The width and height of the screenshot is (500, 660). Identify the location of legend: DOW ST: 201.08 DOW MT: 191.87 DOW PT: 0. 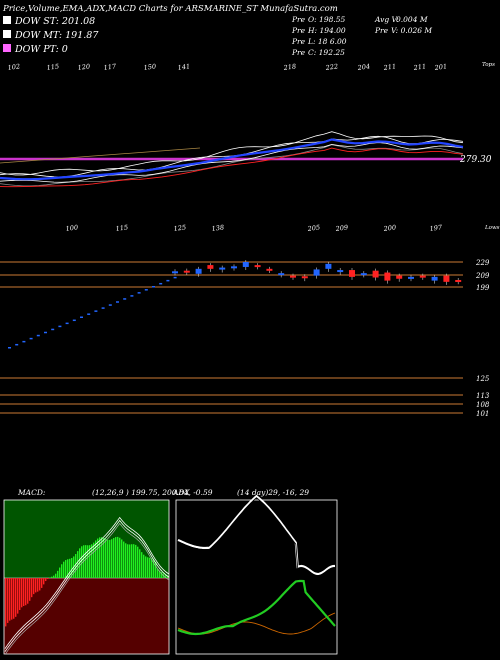
(51, 35).